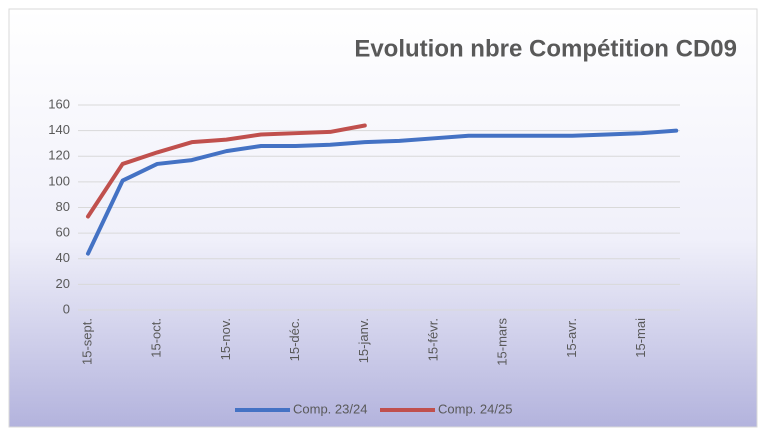 The width and height of the screenshot is (767, 436). I want to click on y-tick-label: 140, so click(59, 129).